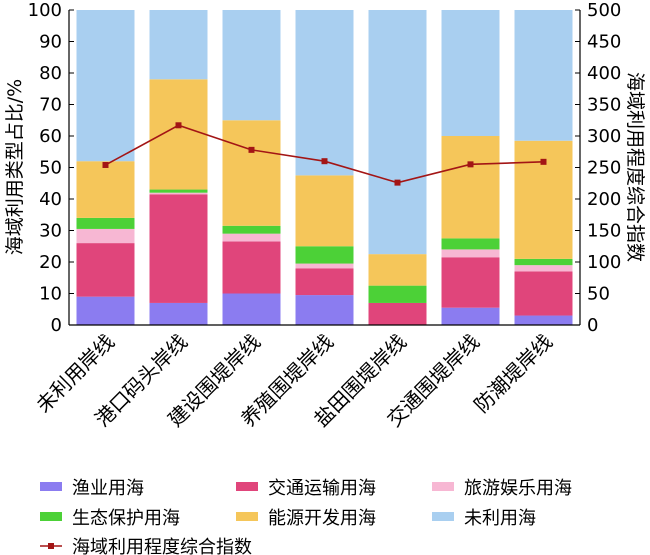 This screenshot has width=650, height=555. I want to click on legend-label: 未利用海, so click(500, 518).